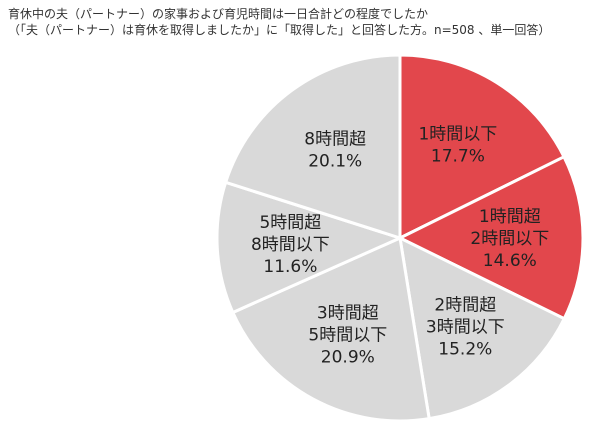 This screenshot has height=435, width=600. I want to click on slice-category-label: 1時間以下, so click(457, 135).